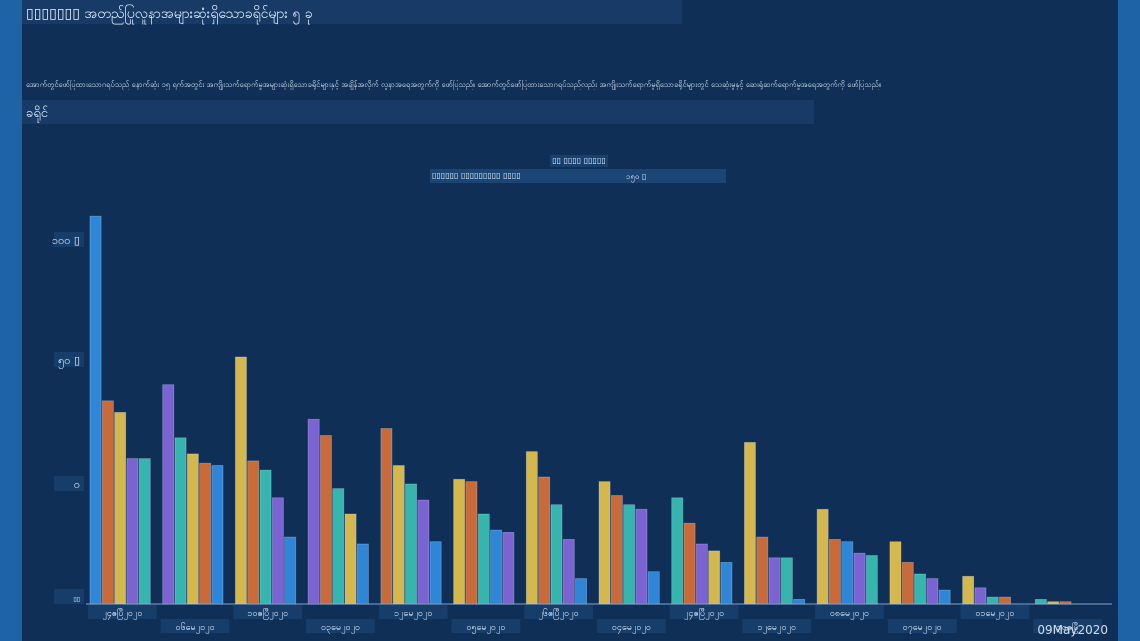  Describe the element at coordinates (476, 175) in the screenshot. I see `legend-left-label: ▯▯▯▯▯▯ ▯▯▯▯▯▯▯▯▯ ▯▯▯▯` at that location.